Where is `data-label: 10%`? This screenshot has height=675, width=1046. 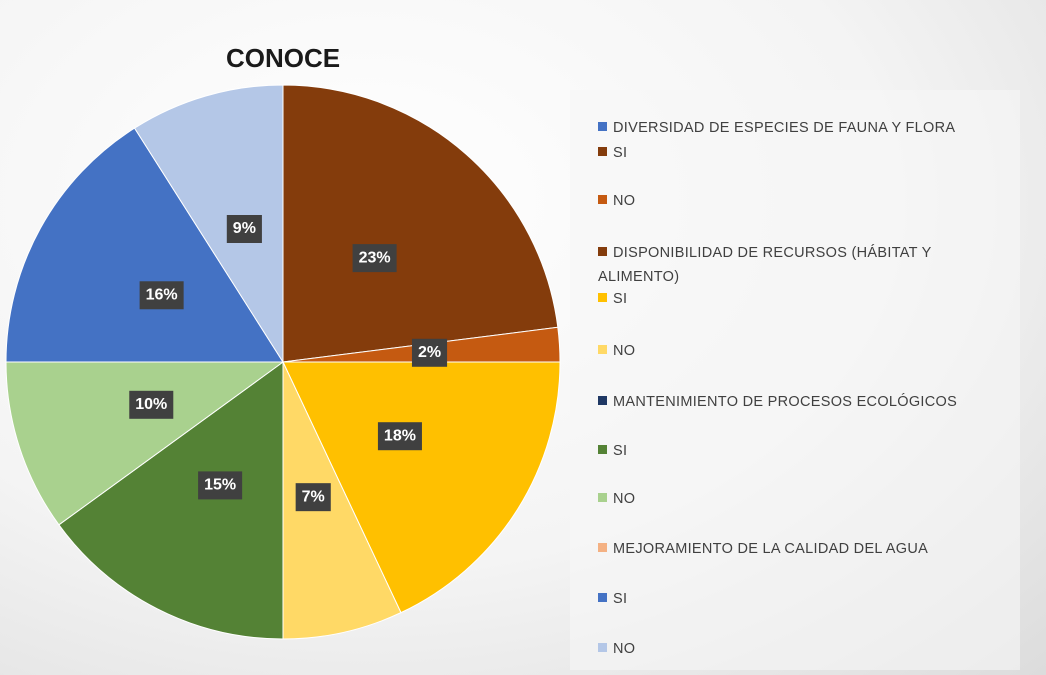 data-label: 10% is located at coordinates (151, 404).